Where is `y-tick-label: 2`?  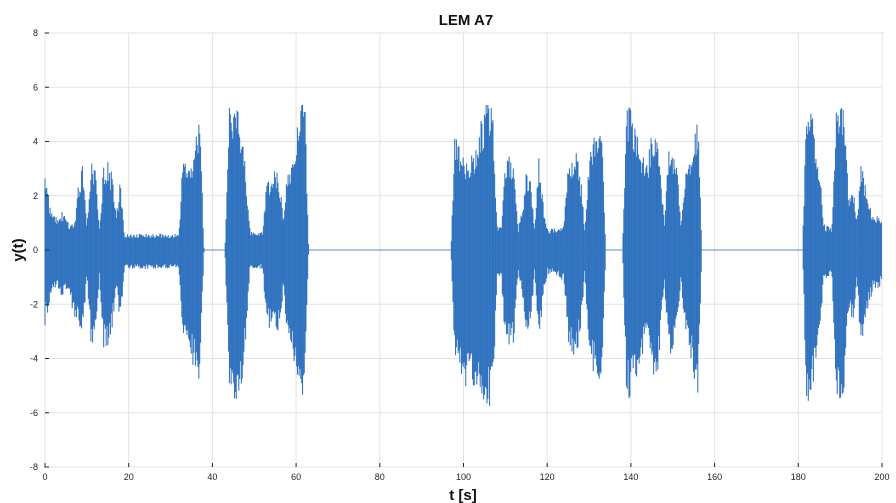 y-tick-label: 2 is located at coordinates (35, 196).